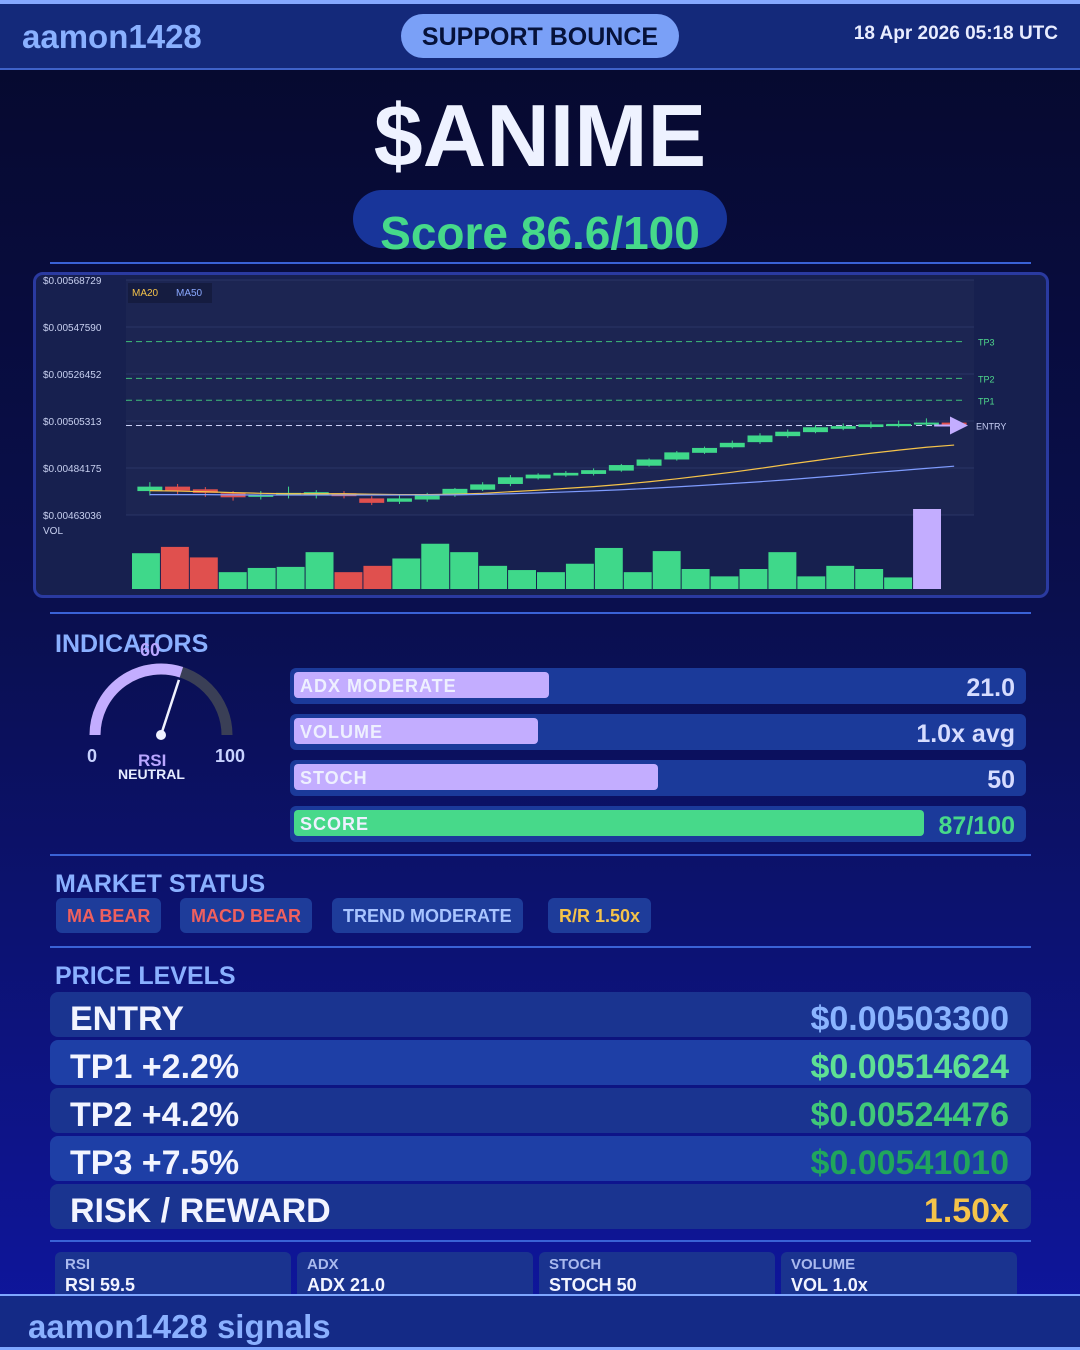  What do you see at coordinates (552, 480) in the screenshot?
I see `ma50-line` at bounding box center [552, 480].